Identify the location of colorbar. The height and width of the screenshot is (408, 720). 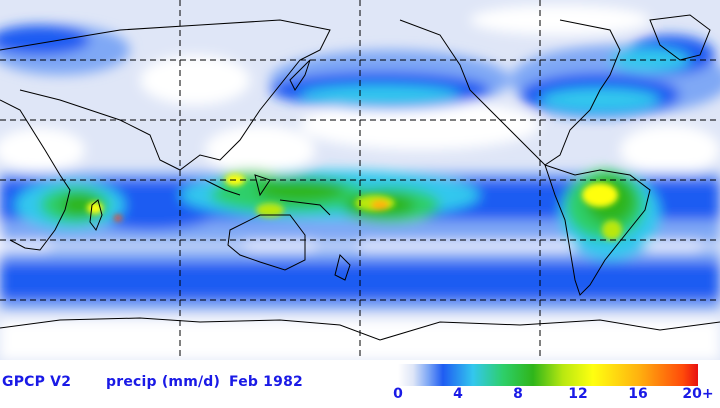
(548, 375).